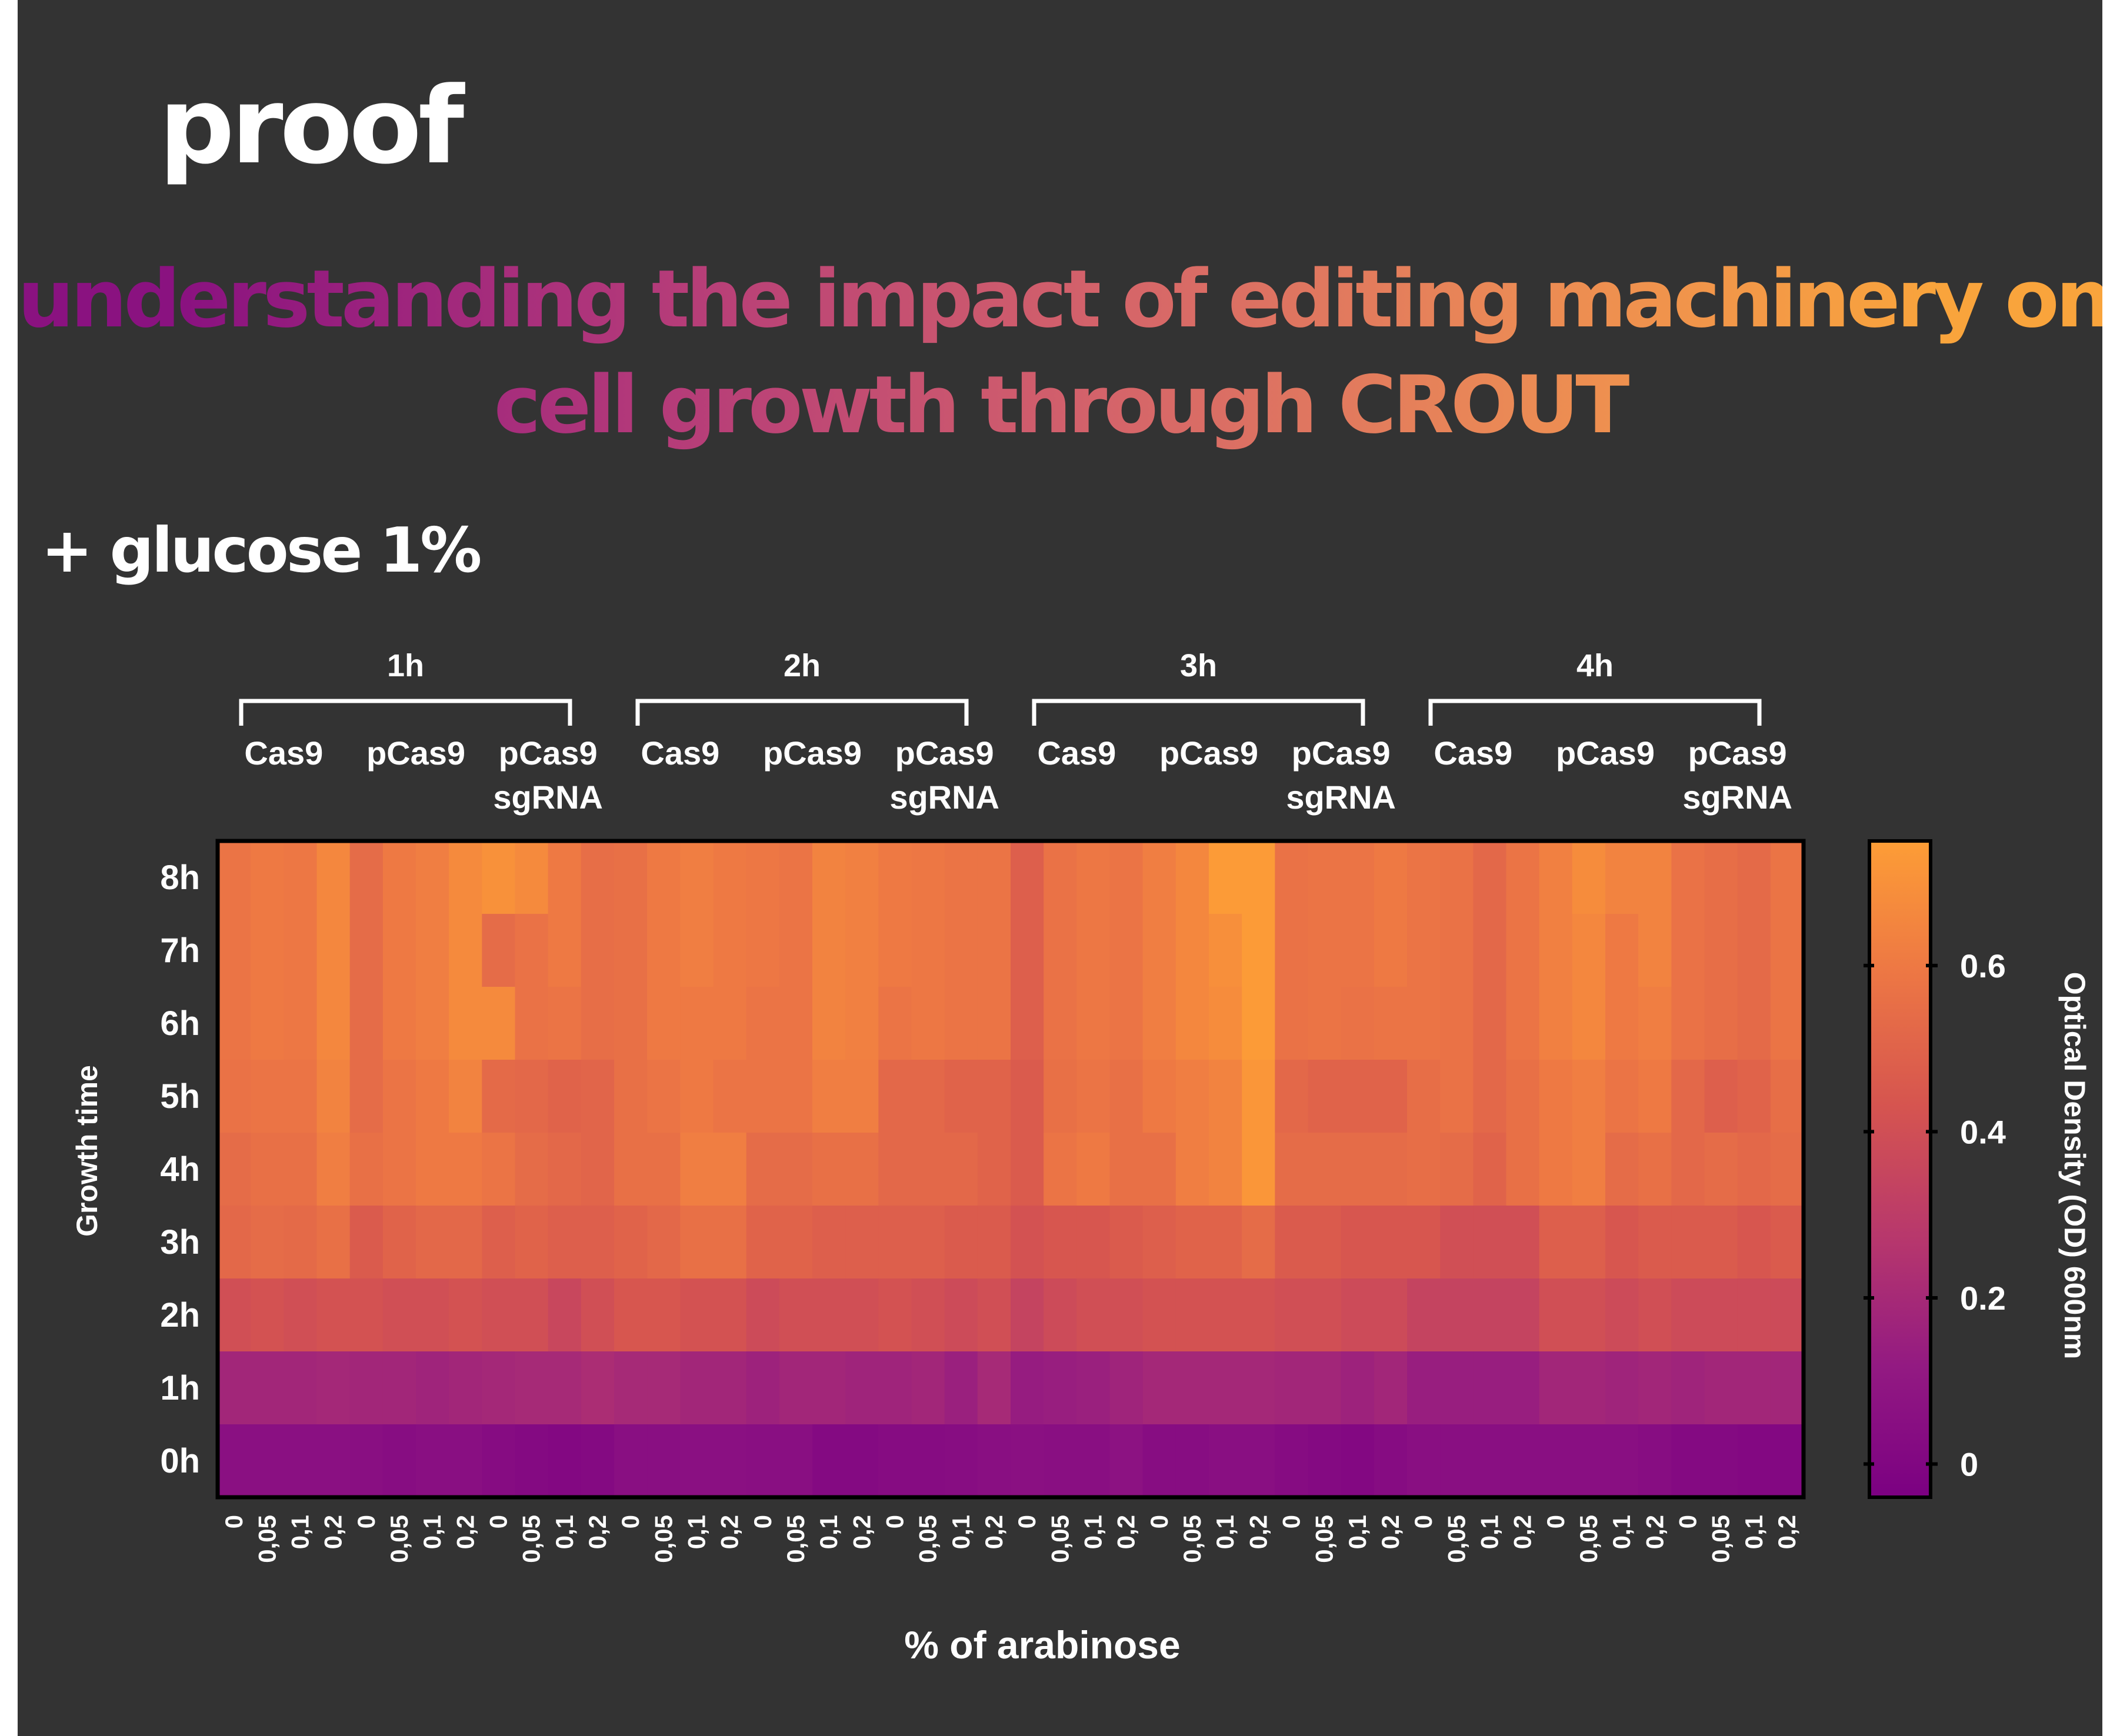  Describe the element at coordinates (180, 1169) in the screenshot. I see `y-tick-label: 4h` at that location.